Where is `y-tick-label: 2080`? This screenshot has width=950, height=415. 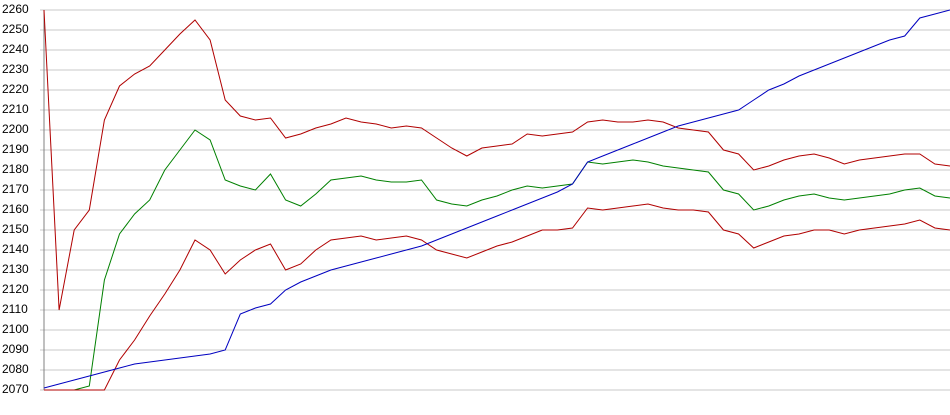 y-tick-label: 2080 is located at coordinates (15, 369).